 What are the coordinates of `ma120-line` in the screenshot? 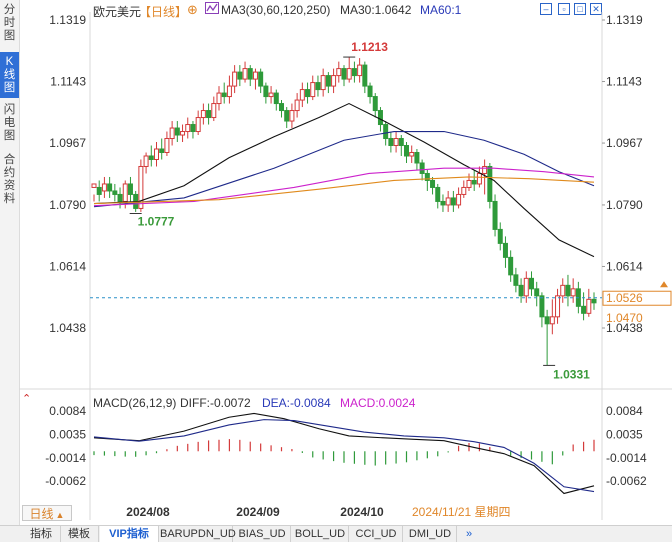 It's located at (344, 187).